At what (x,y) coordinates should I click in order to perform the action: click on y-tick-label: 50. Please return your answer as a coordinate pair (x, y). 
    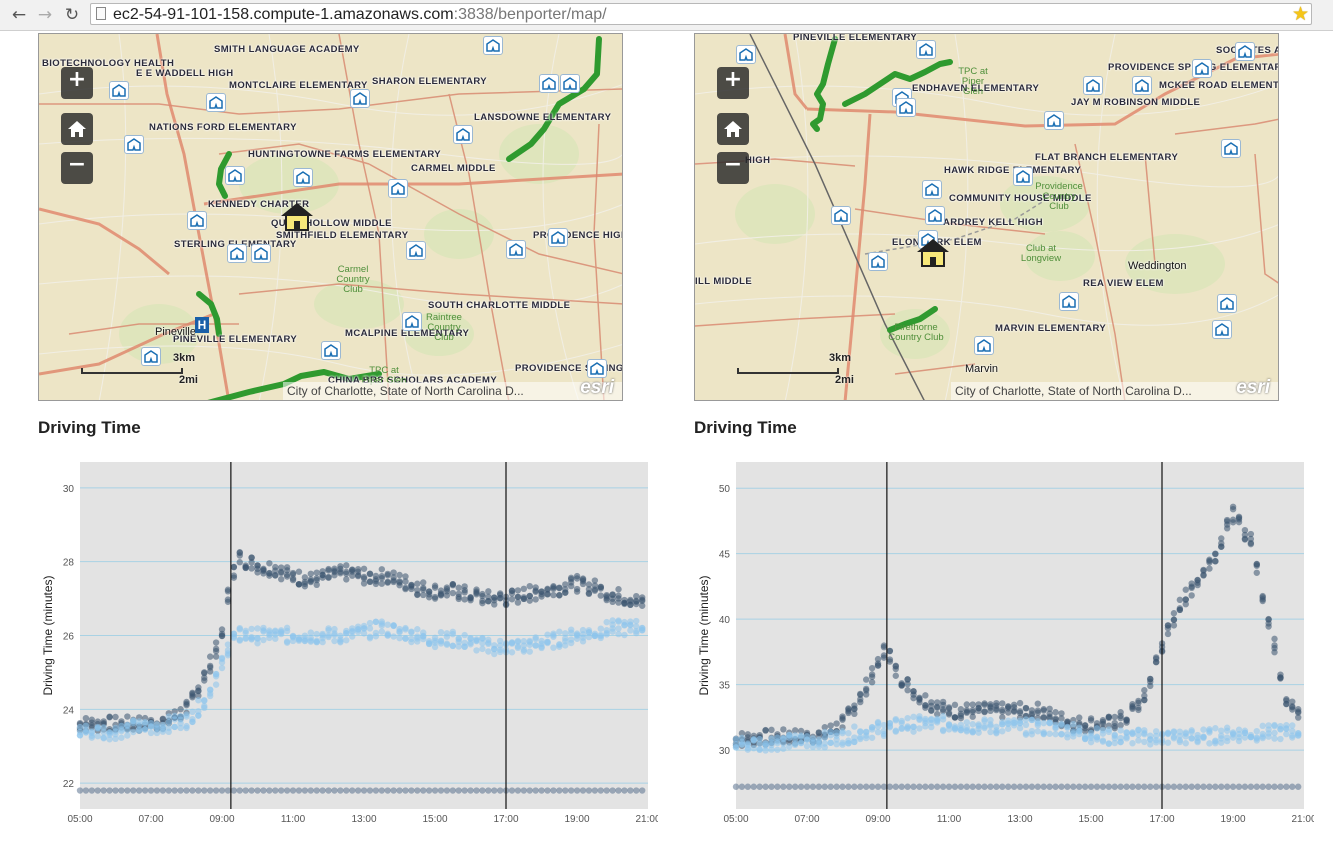
    Looking at the image, I should click on (725, 489).